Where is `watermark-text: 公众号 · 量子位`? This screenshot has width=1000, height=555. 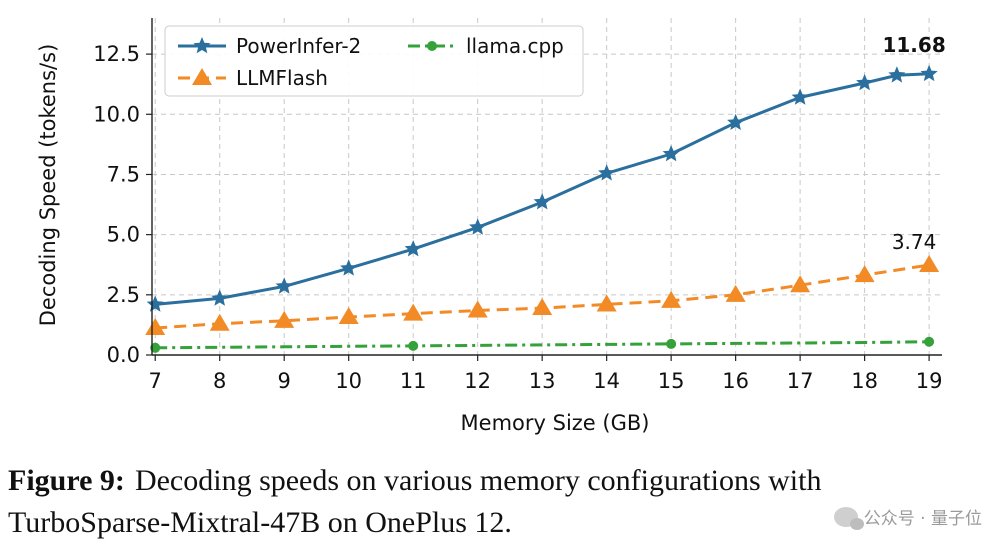
watermark-text: 公众号 · 量子位 is located at coordinates (922, 519).